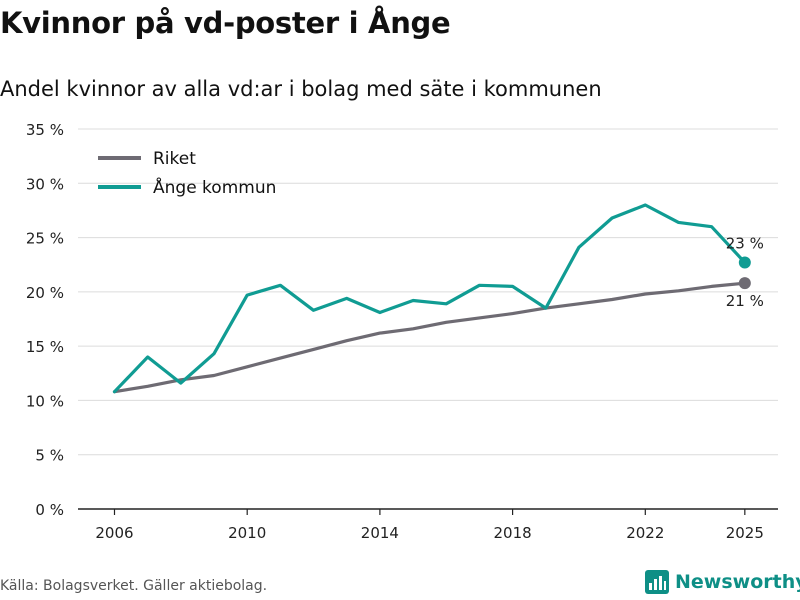 The image size is (800, 600). What do you see at coordinates (513, 533) in the screenshot?
I see `x-tick-label: 2018` at bounding box center [513, 533].